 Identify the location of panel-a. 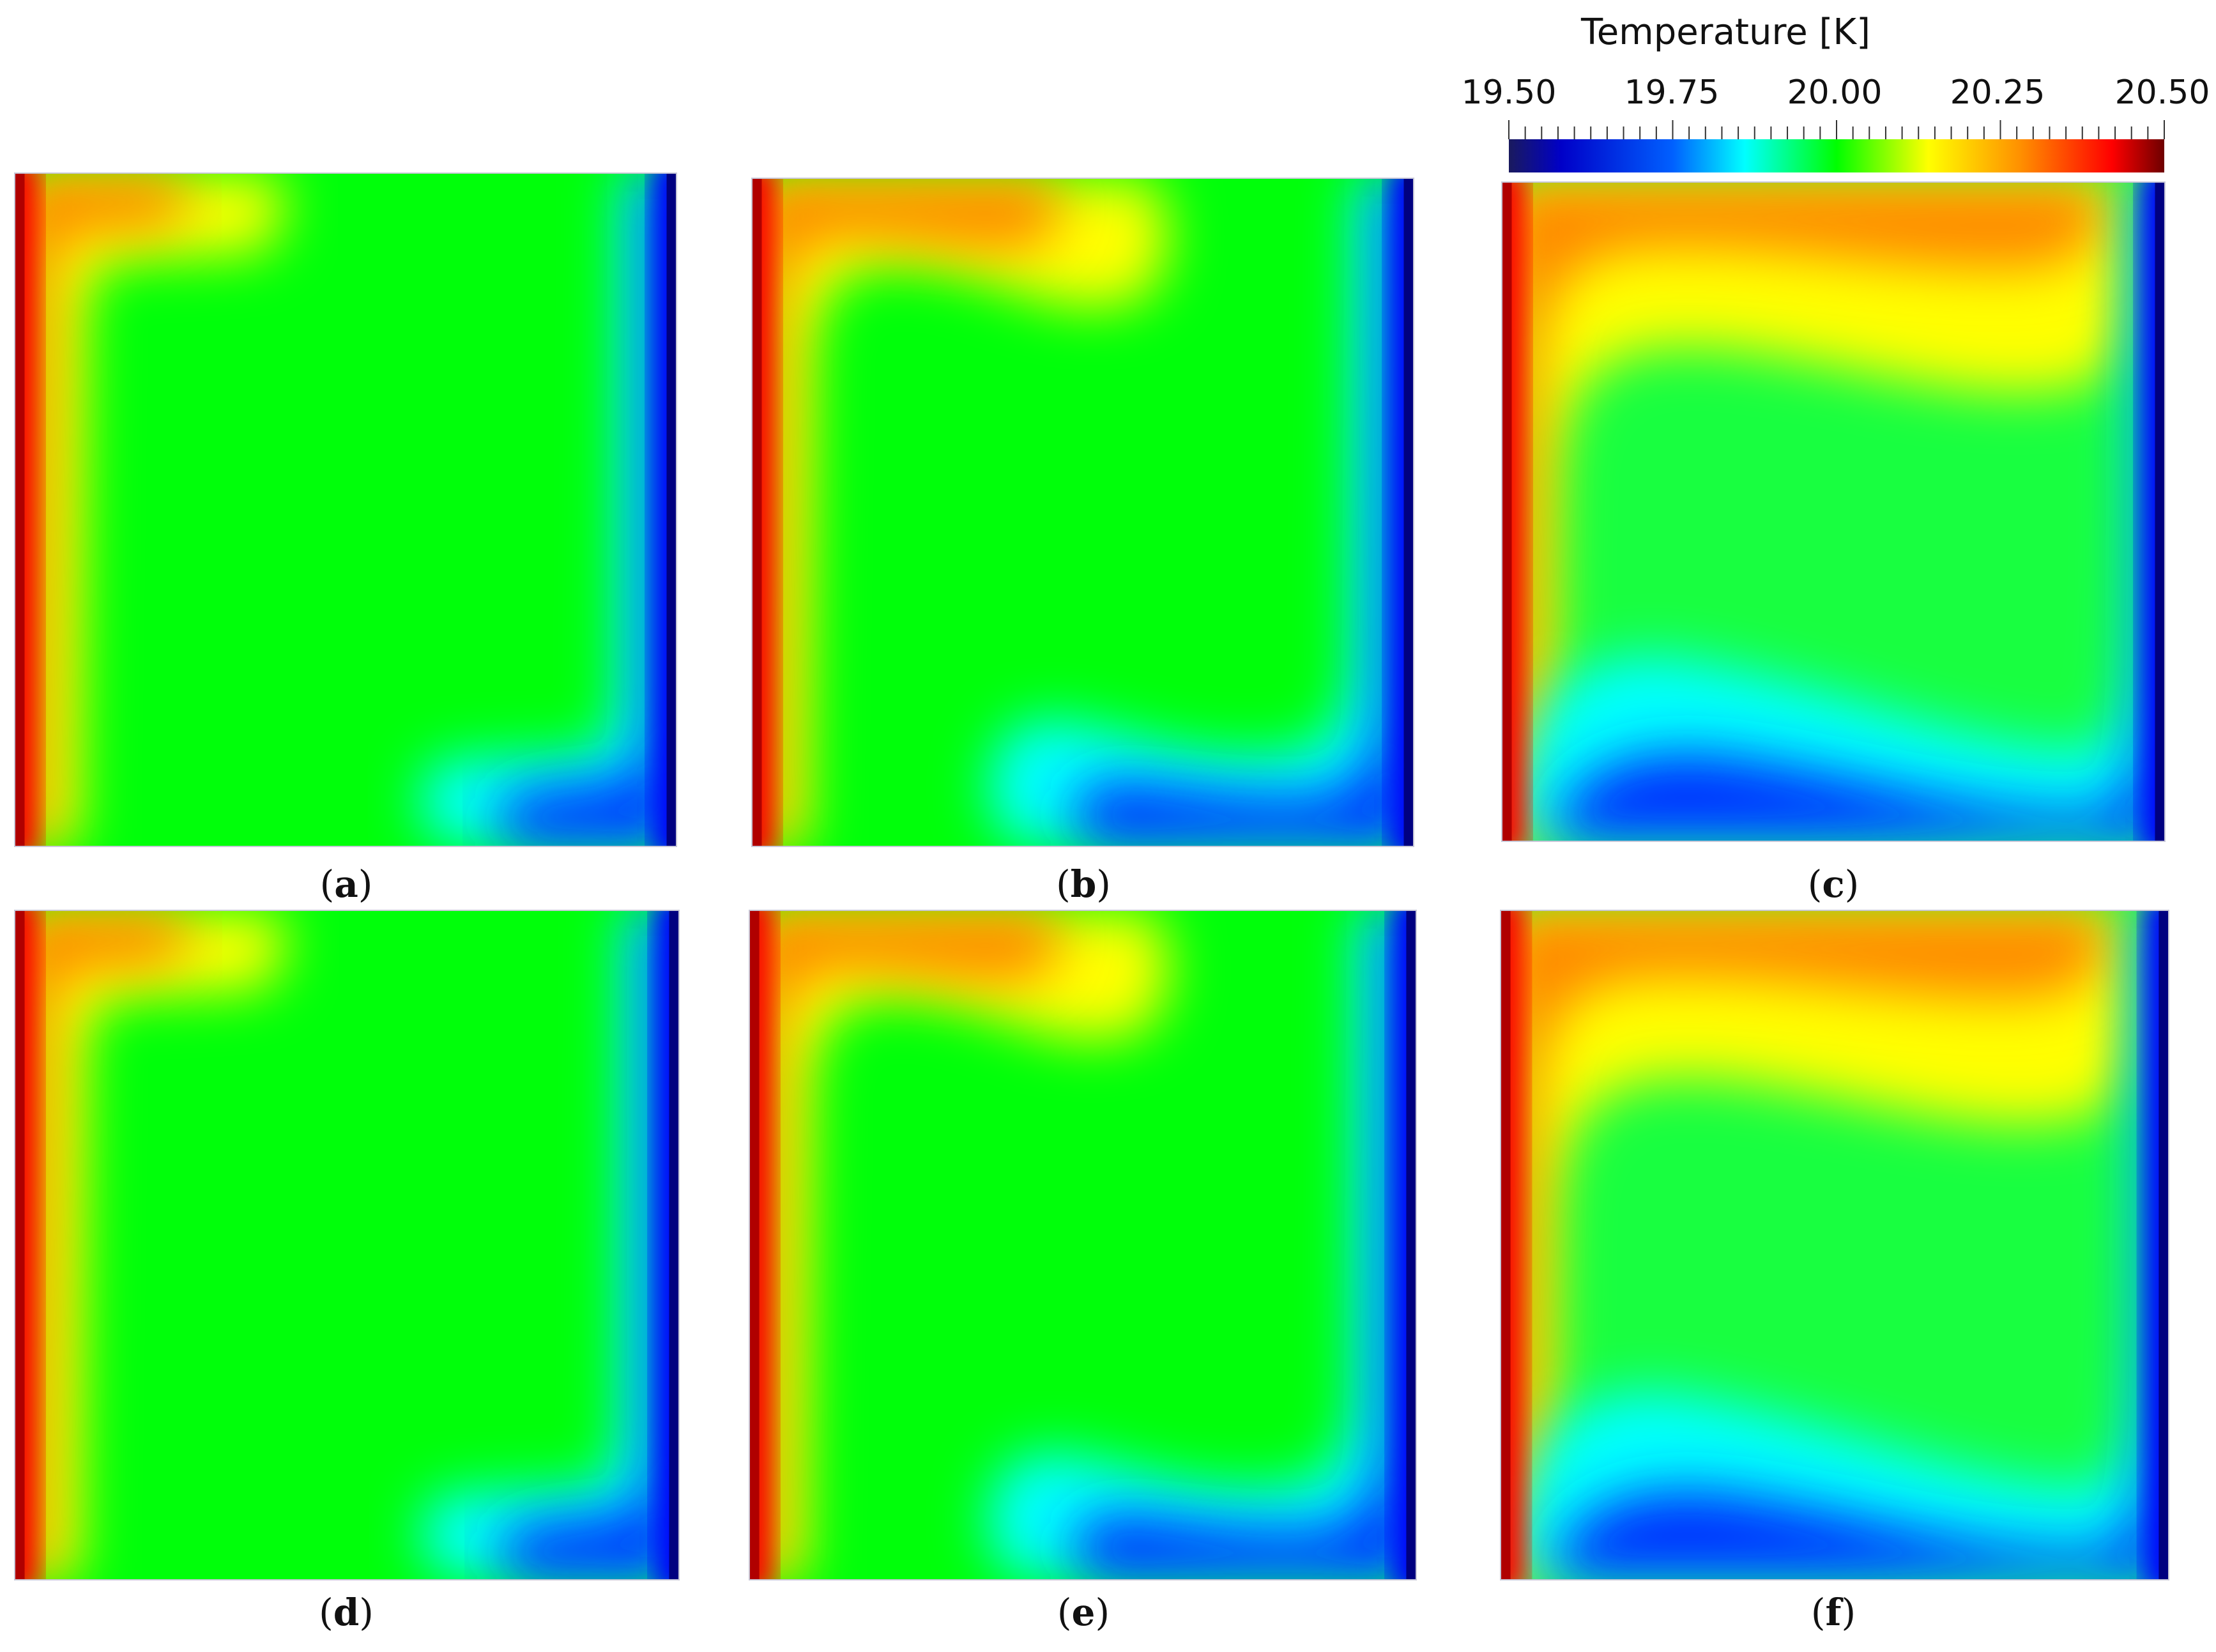
(345, 509).